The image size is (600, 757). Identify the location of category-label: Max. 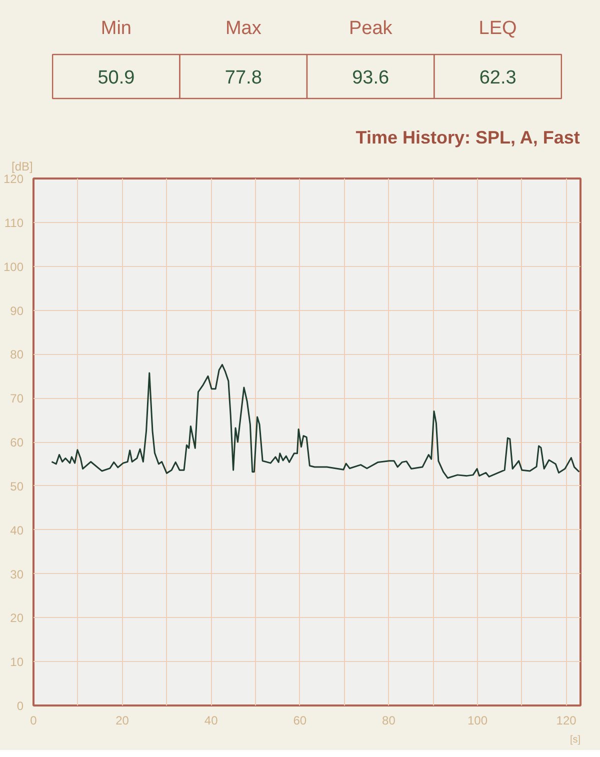
(243, 28).